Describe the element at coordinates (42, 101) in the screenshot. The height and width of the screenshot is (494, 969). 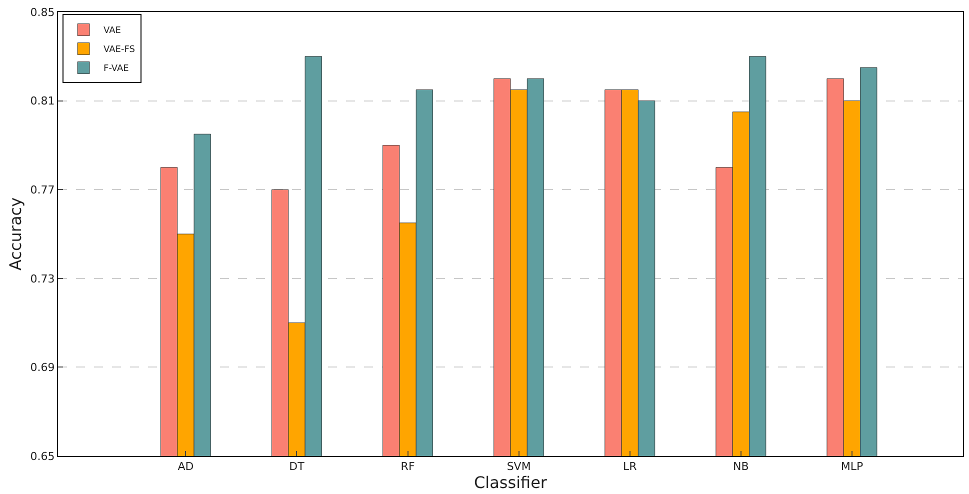
I see `y-tick-label: 0.81` at that location.